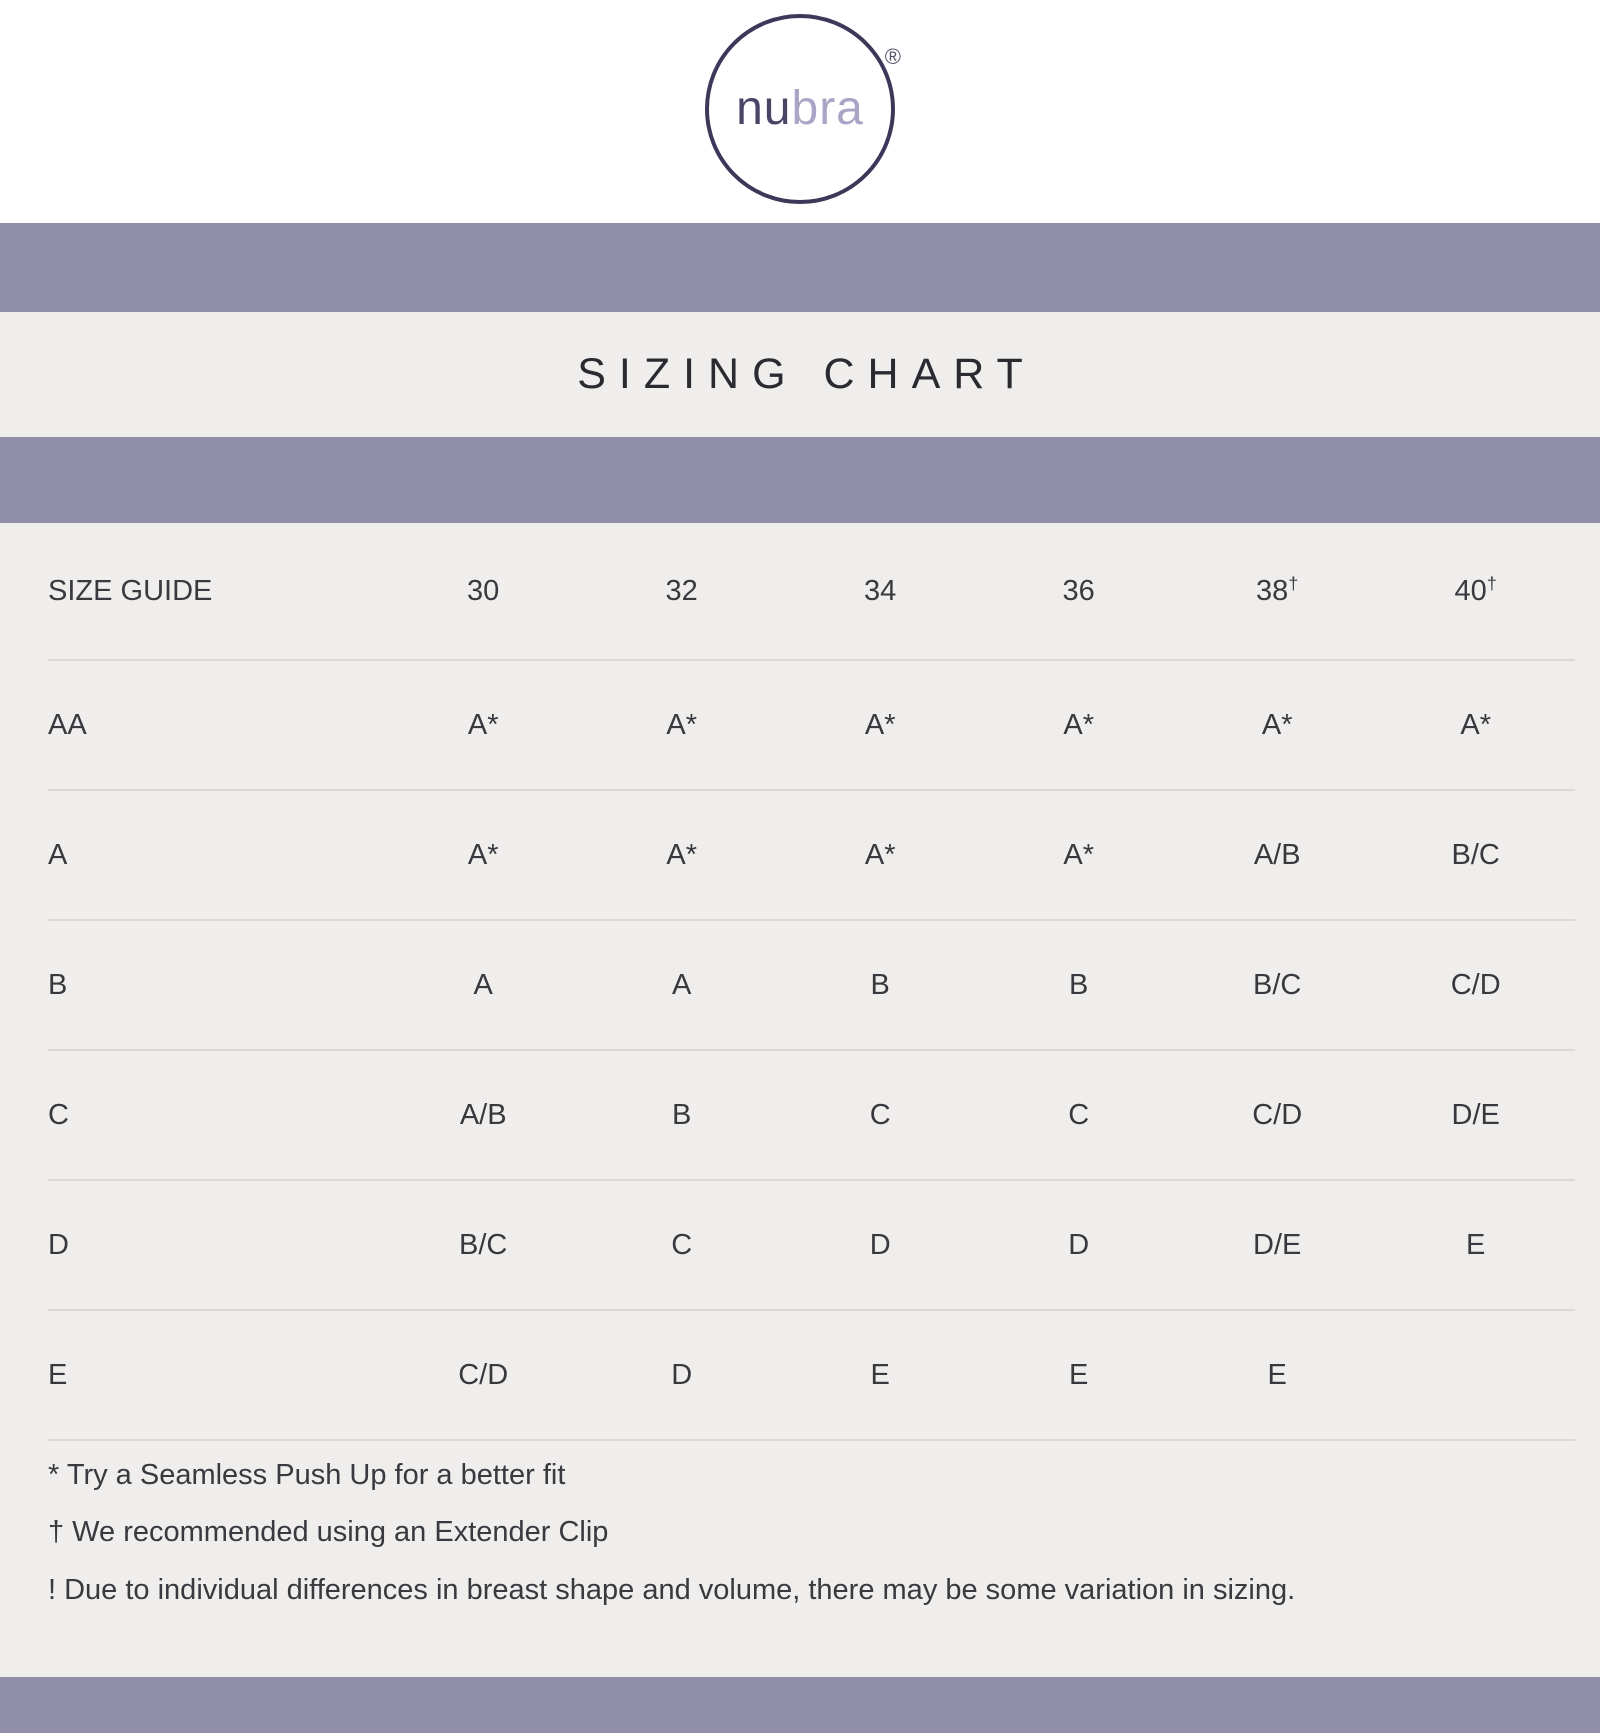  What do you see at coordinates (58, 1244) in the screenshot?
I see `row-label: D` at bounding box center [58, 1244].